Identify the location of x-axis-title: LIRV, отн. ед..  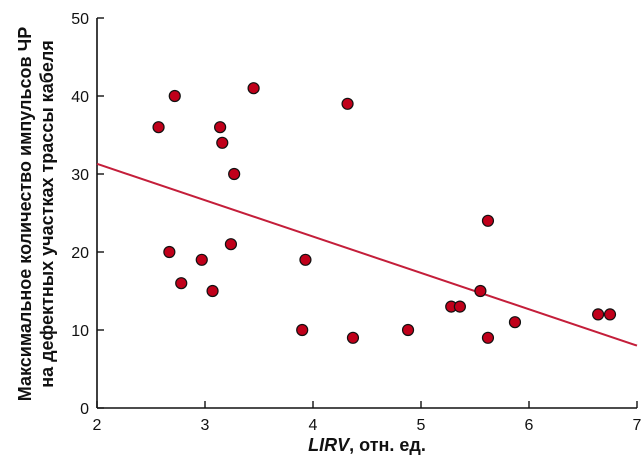
(367, 445).